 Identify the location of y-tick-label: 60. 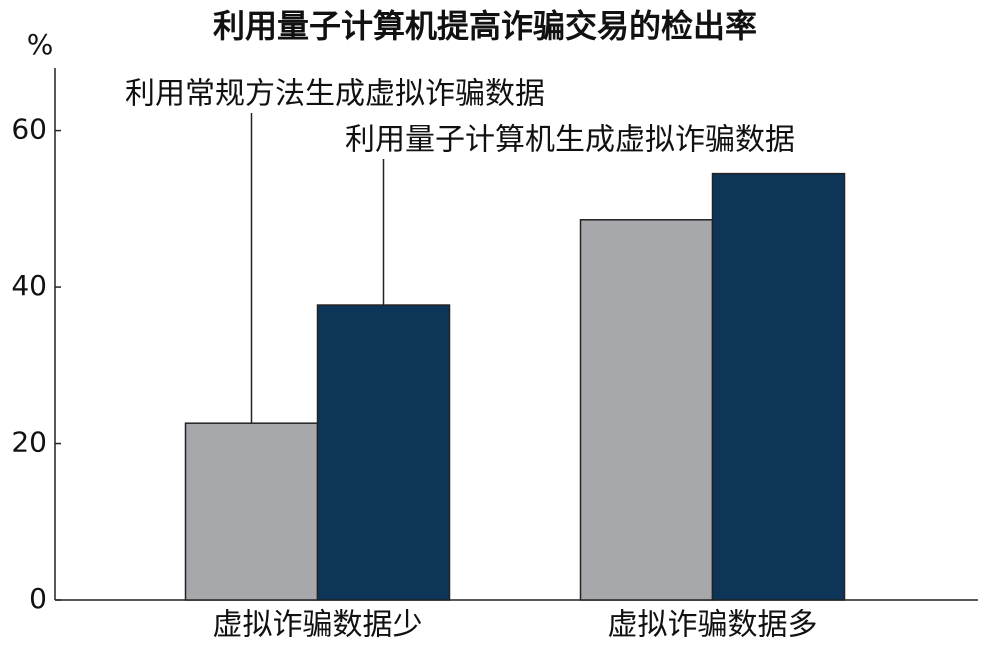
(29, 129).